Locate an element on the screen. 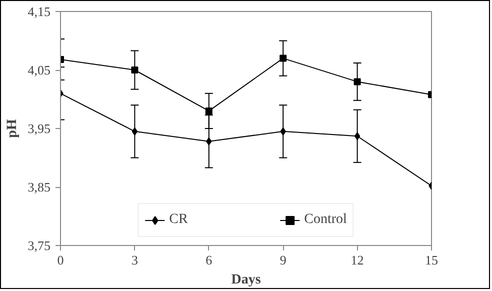 The height and width of the screenshot is (291, 492). y-tick-label: 4,05 is located at coordinates (39, 70).